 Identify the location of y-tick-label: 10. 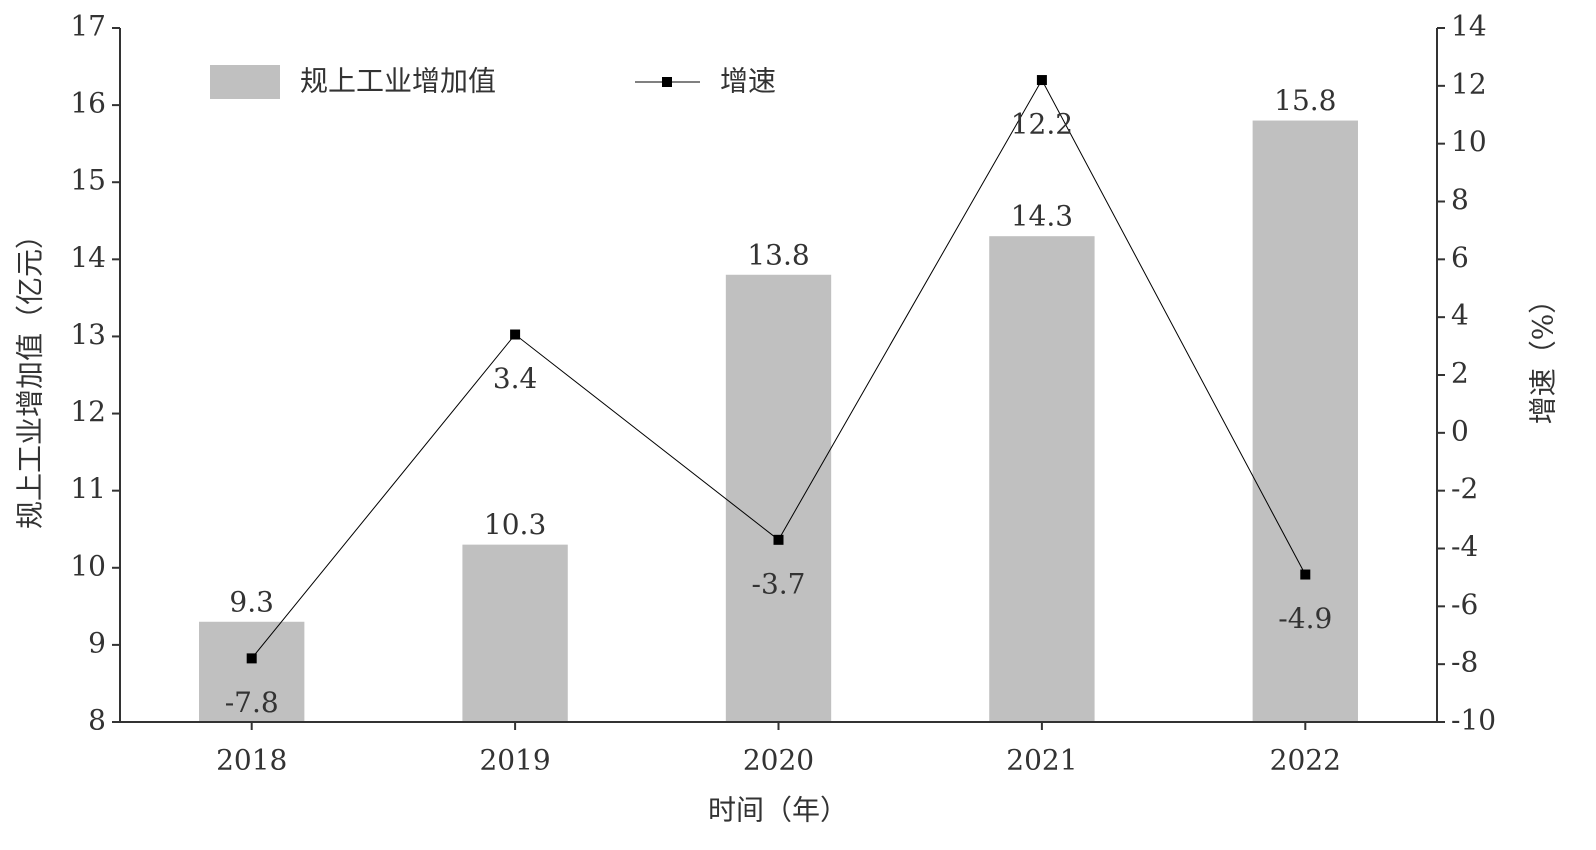
(88, 565).